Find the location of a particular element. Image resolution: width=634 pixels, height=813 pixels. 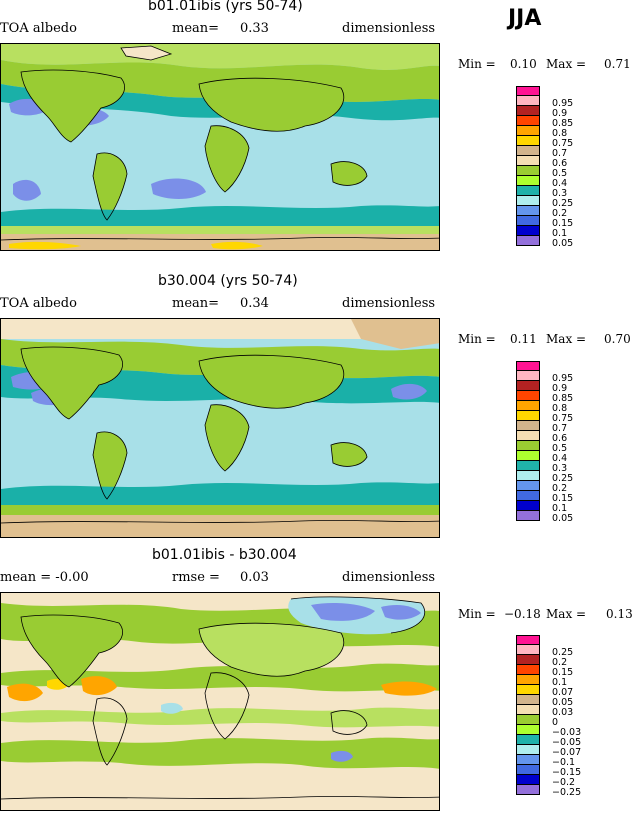

panel-3-colorbar-label: −0.03 is located at coordinates (567, 732).